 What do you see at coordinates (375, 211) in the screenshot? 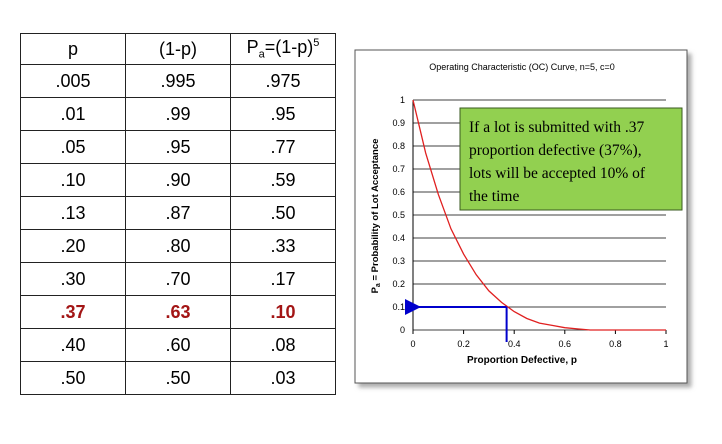
I see `y-label-text: = Probability of Lot Acceptance` at bounding box center [375, 211].